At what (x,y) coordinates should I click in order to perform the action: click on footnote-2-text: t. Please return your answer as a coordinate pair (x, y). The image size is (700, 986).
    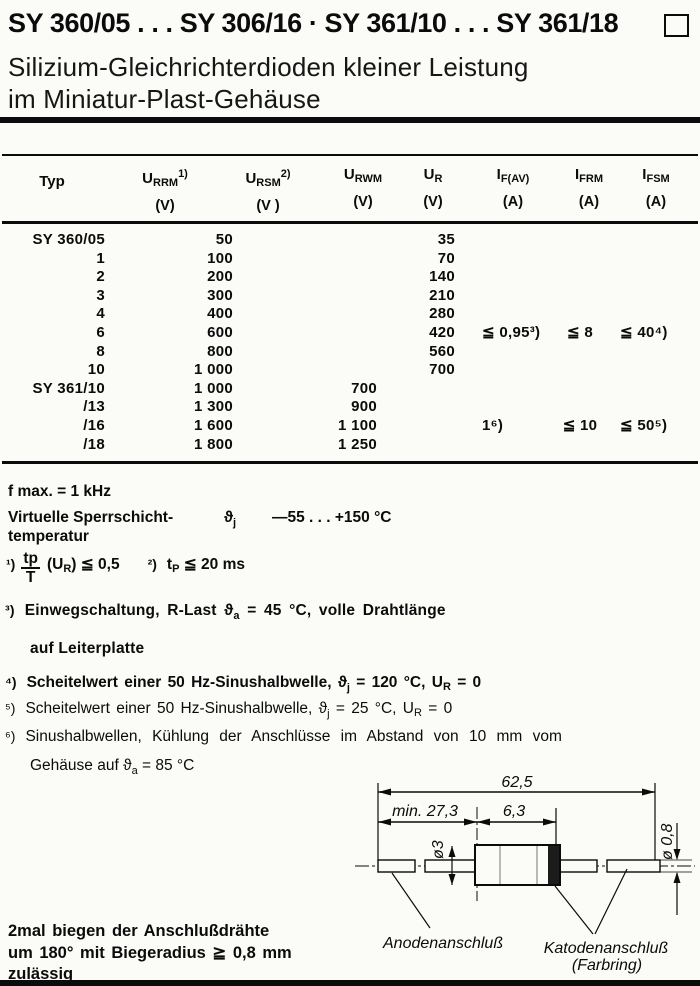
    Looking at the image, I should click on (169, 564).